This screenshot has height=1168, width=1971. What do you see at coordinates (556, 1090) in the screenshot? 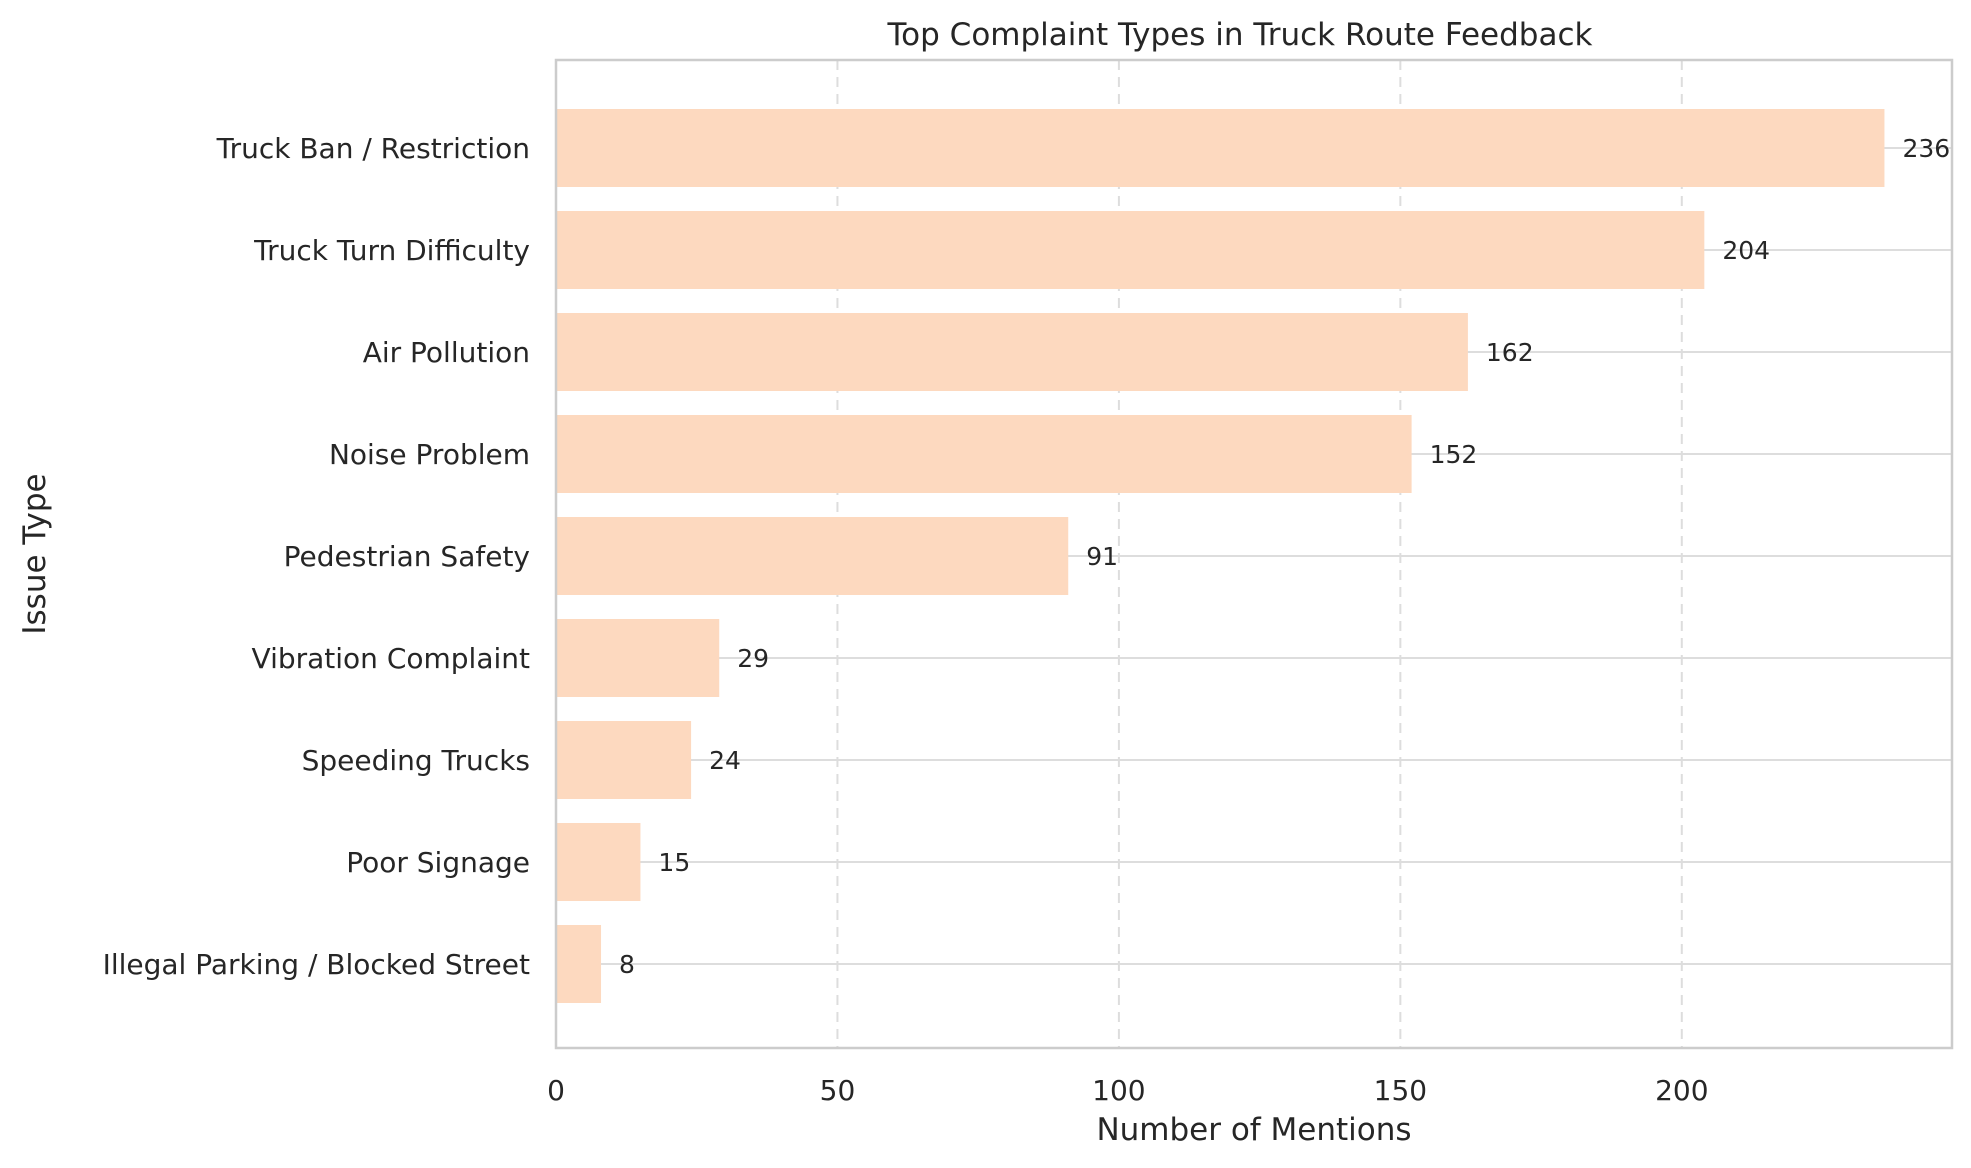
I see `x-tick-label: 0` at bounding box center [556, 1090].